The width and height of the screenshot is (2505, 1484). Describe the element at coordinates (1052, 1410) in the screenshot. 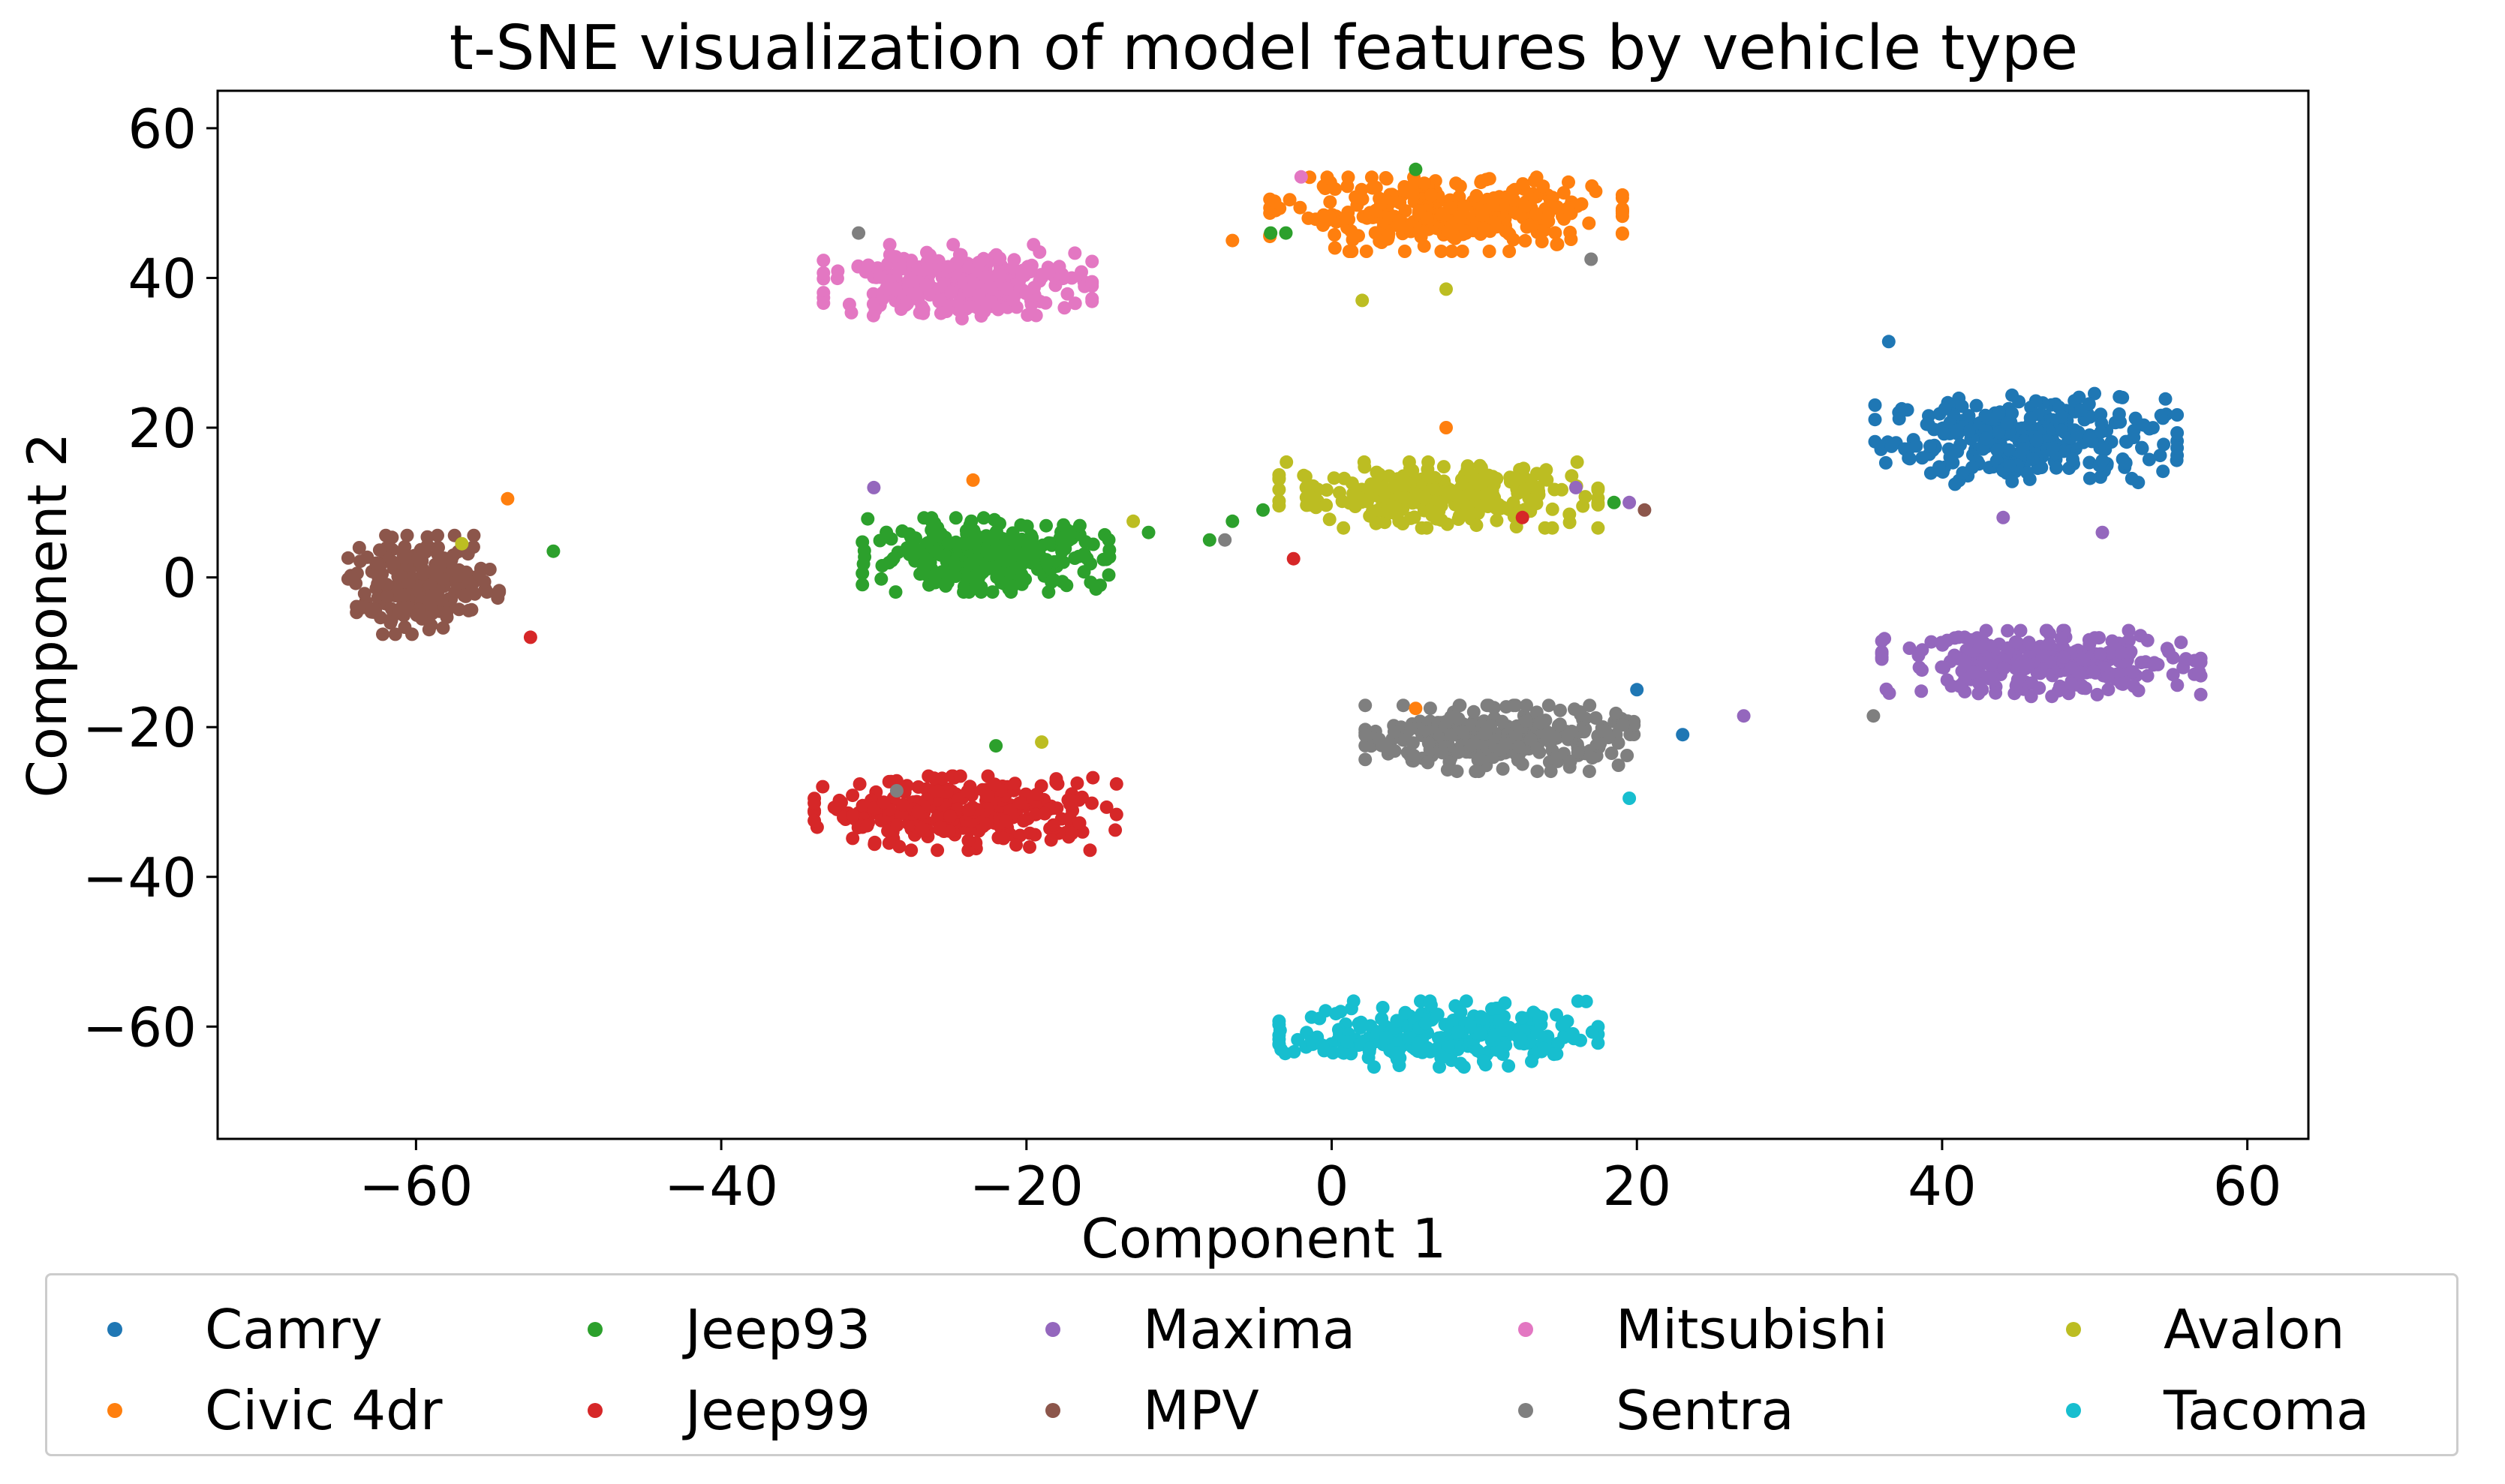

I see `legend-marker-mpv` at that location.